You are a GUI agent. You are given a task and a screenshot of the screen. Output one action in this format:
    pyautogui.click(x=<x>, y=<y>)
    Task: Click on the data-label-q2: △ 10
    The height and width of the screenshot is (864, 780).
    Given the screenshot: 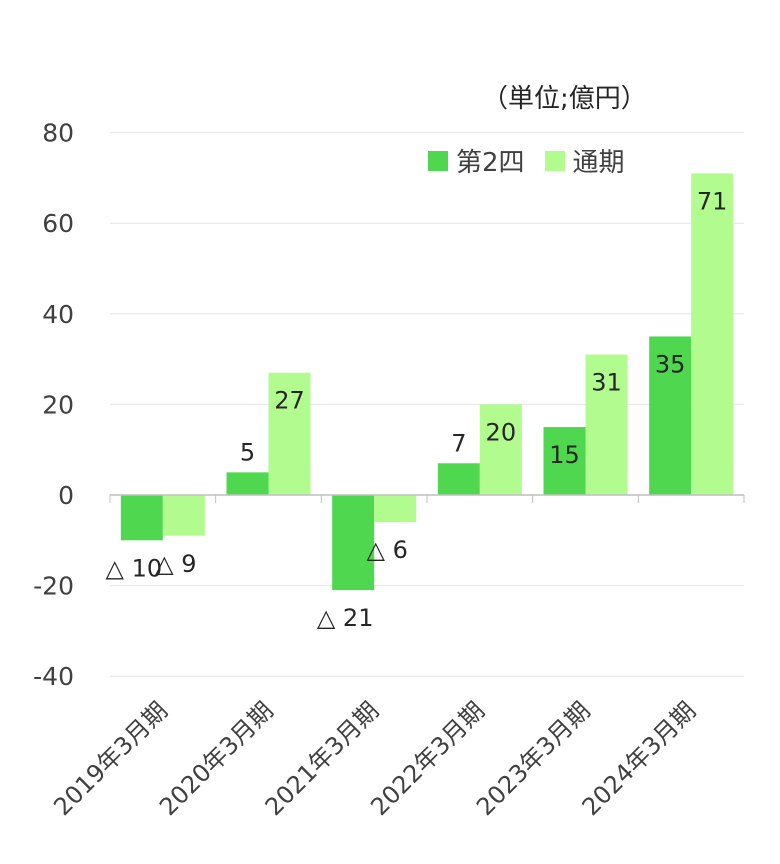 What is the action you would take?
    pyautogui.click(x=134, y=568)
    